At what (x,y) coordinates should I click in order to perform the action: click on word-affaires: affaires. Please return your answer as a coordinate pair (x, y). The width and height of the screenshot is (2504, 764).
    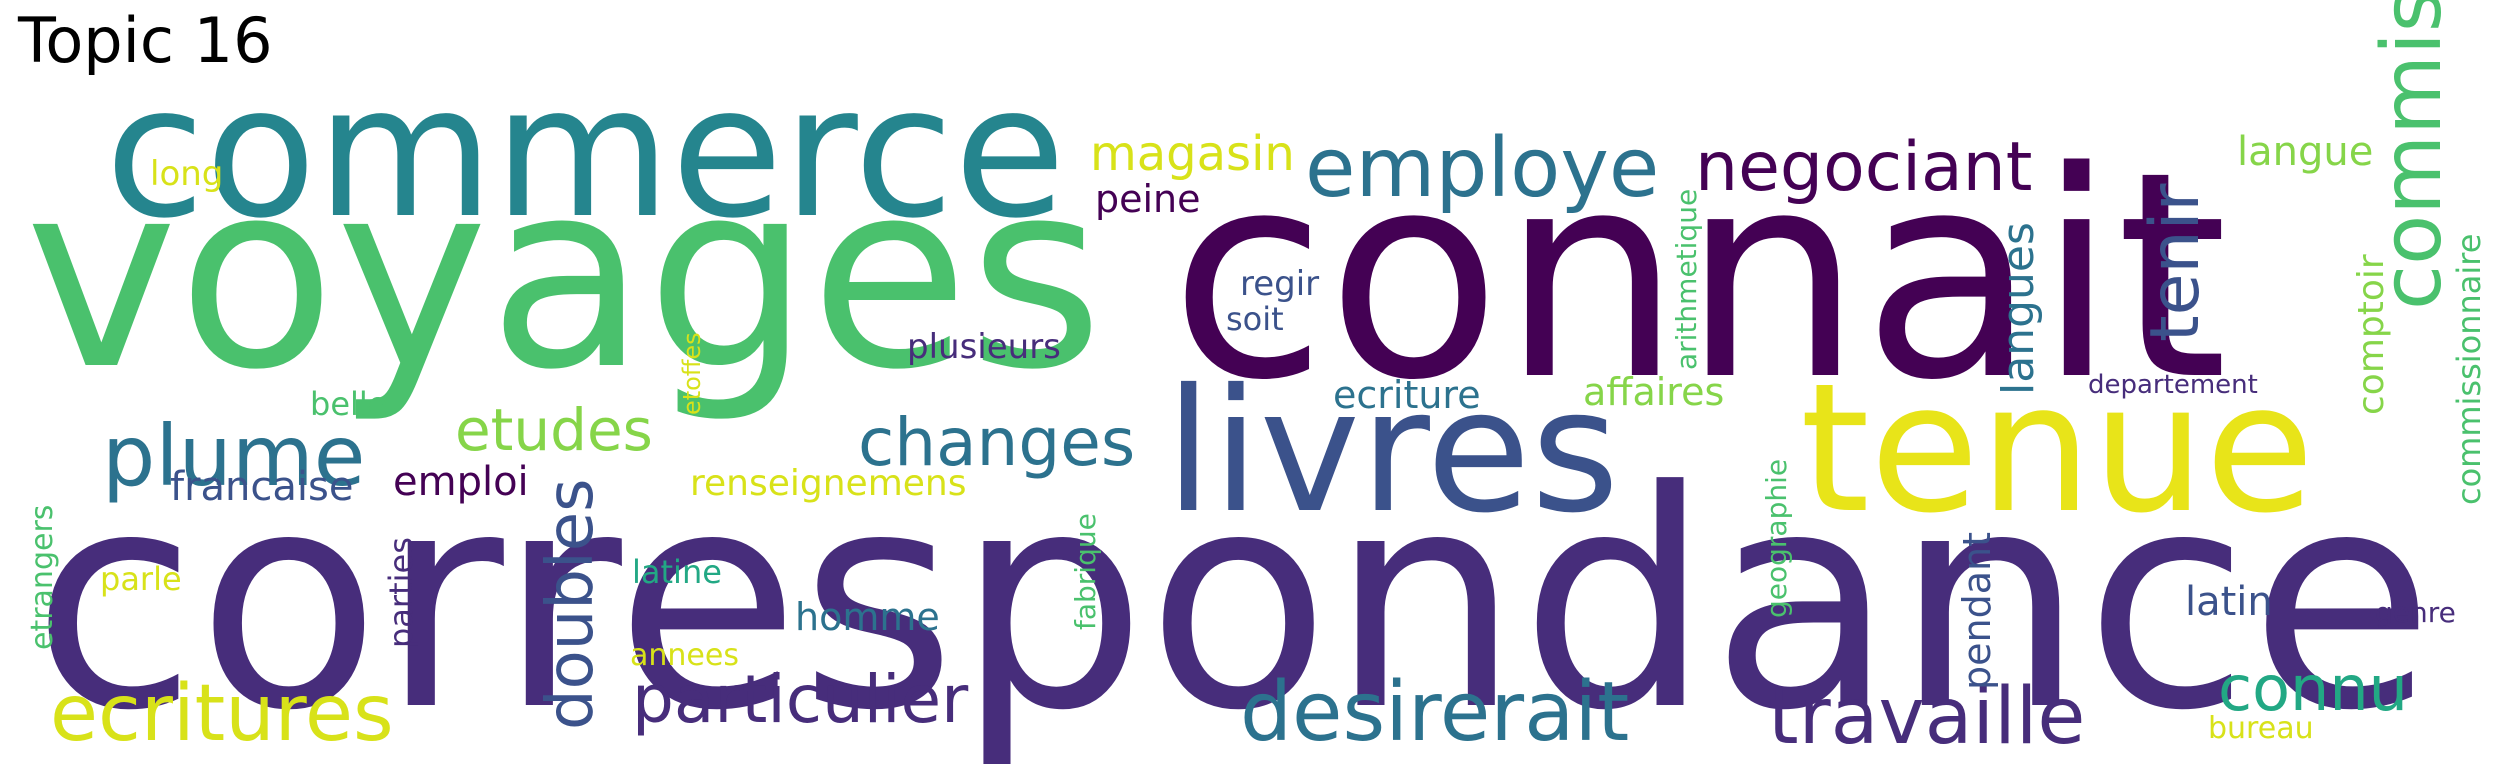
    Looking at the image, I should click on (1653, 392).